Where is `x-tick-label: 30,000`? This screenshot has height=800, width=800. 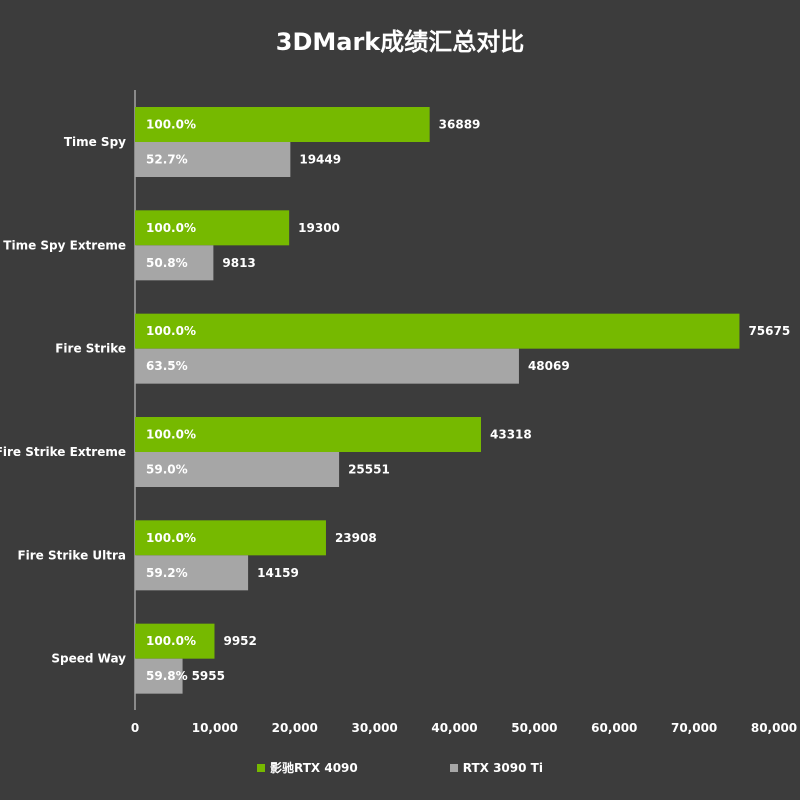 x-tick-label: 30,000 is located at coordinates (374, 728).